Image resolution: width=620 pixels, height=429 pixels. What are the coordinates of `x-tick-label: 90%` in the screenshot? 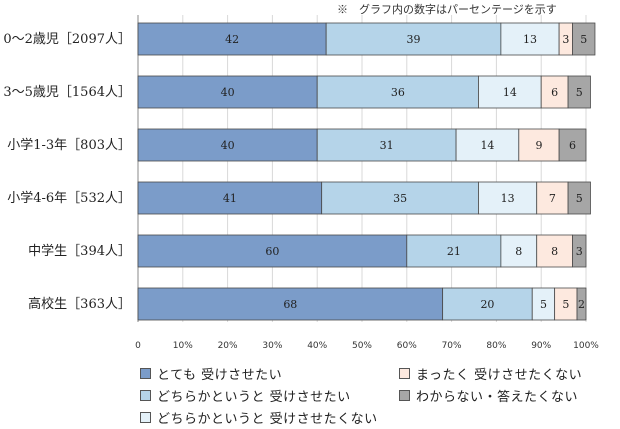 It's located at (541, 346).